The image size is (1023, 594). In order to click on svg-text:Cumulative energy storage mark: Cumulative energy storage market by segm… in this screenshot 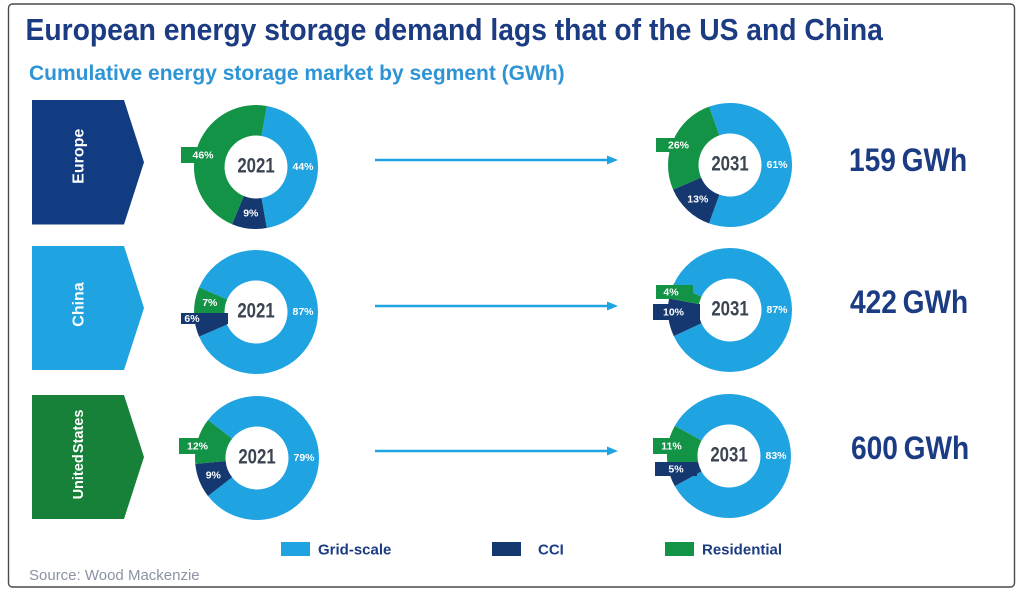, I will do `click(297, 73)`.